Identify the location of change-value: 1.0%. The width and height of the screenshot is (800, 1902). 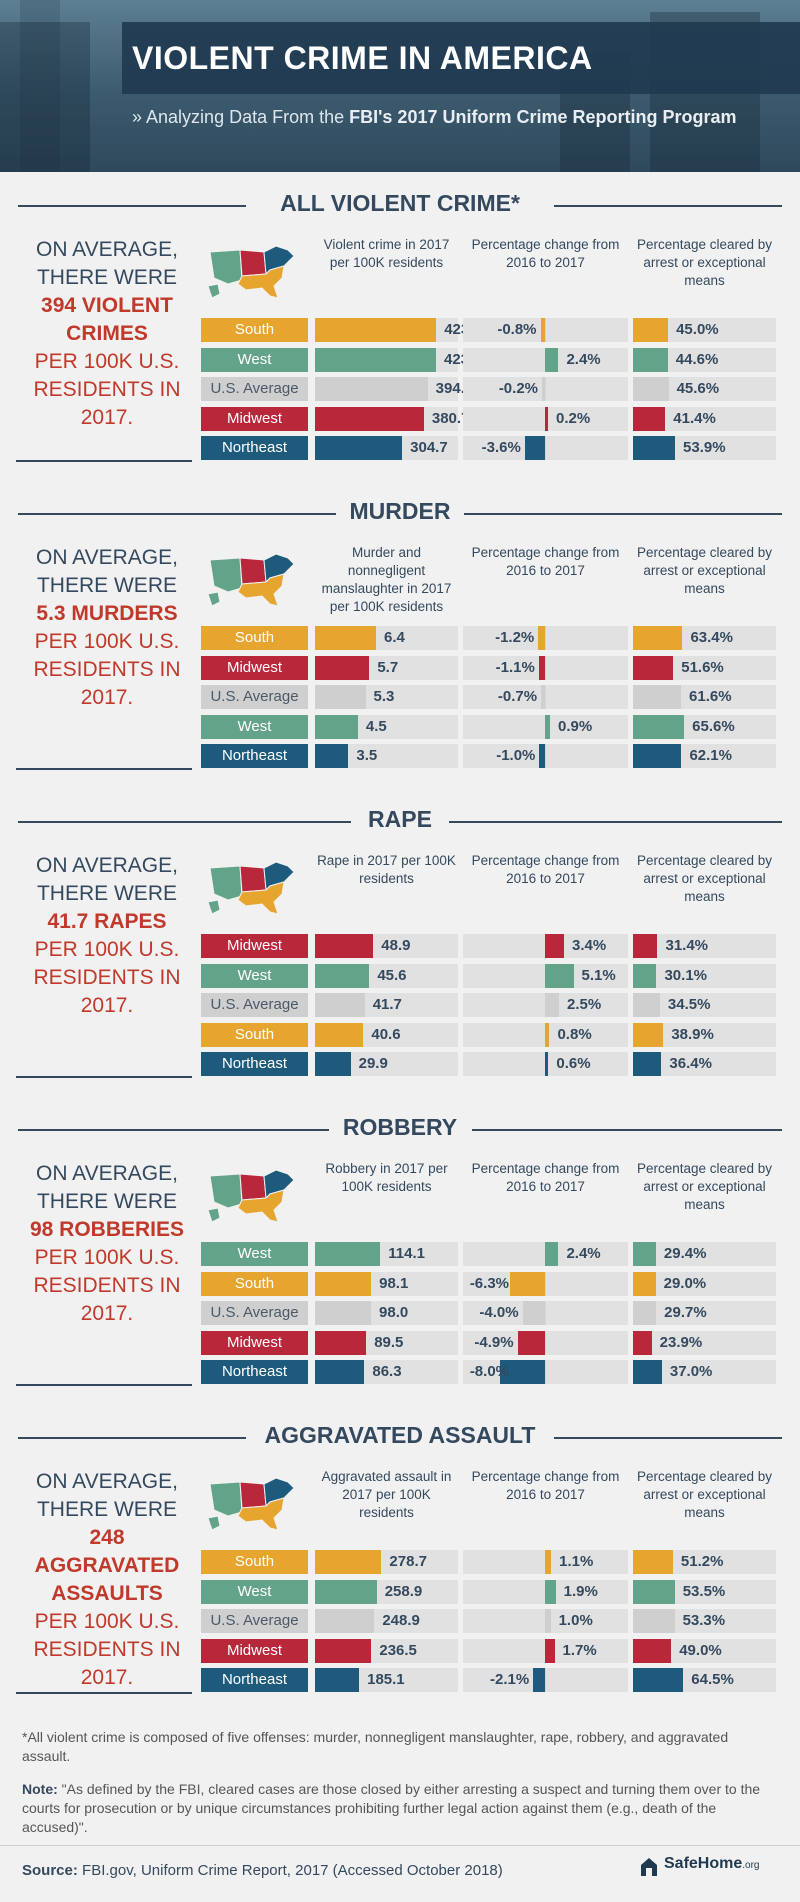
(575, 1620).